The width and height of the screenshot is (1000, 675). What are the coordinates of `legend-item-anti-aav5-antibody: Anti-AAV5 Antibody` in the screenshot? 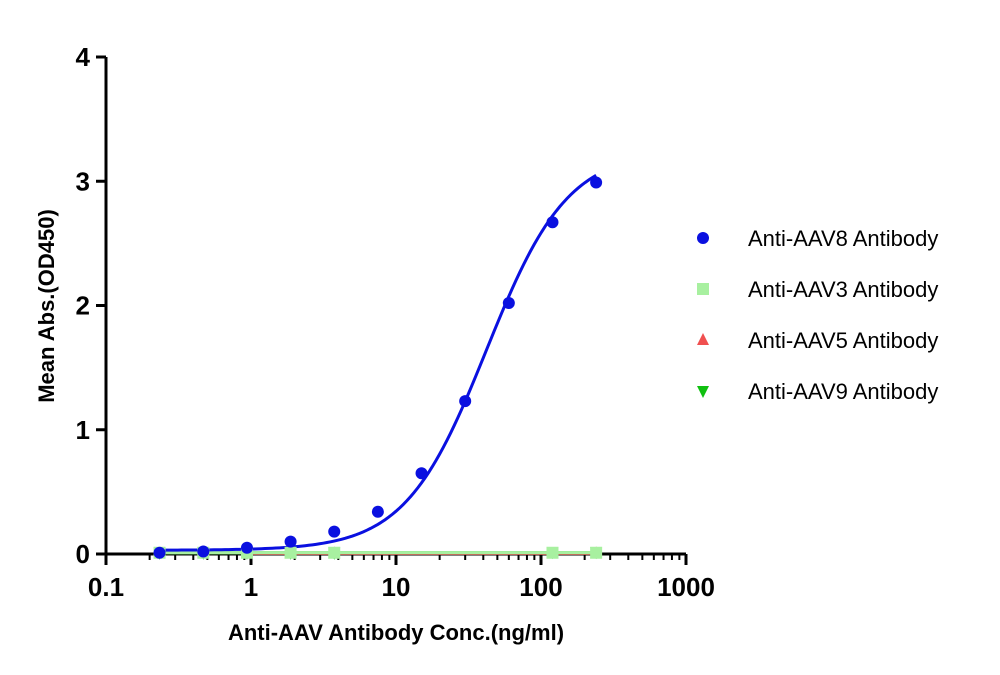 It's located at (817, 340).